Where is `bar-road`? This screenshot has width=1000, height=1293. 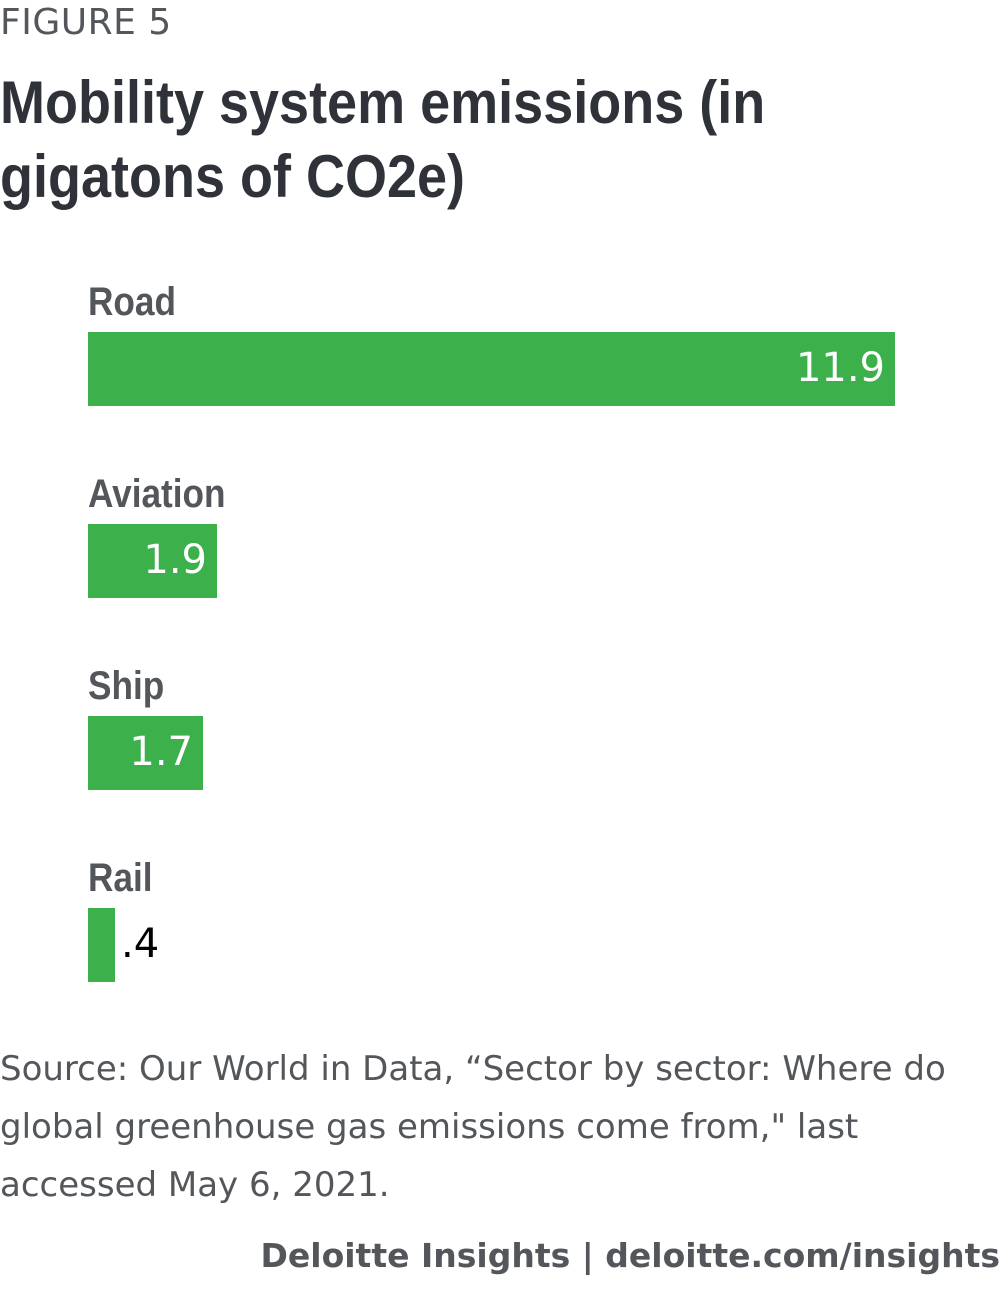 bar-road is located at coordinates (491, 369).